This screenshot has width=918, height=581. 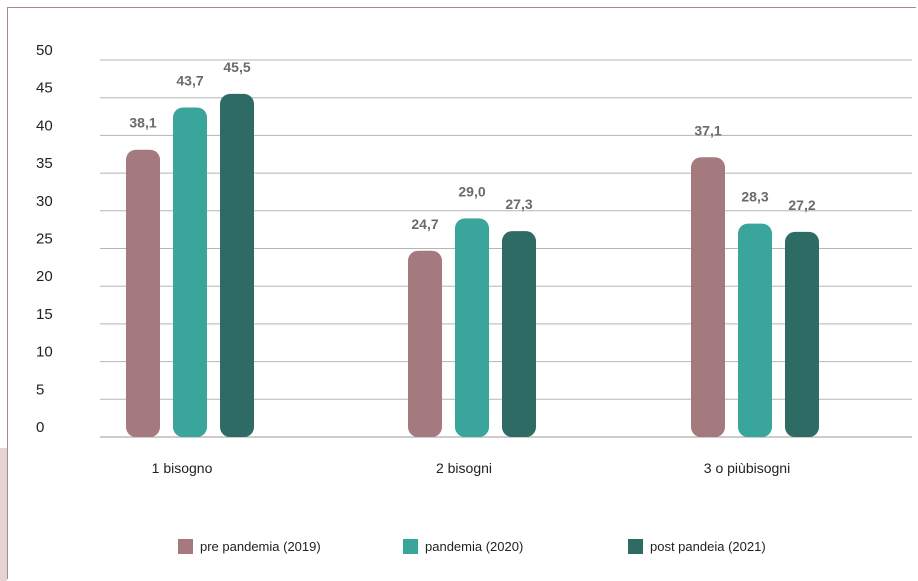 I want to click on y-tick-label: 25, so click(x=44, y=239).